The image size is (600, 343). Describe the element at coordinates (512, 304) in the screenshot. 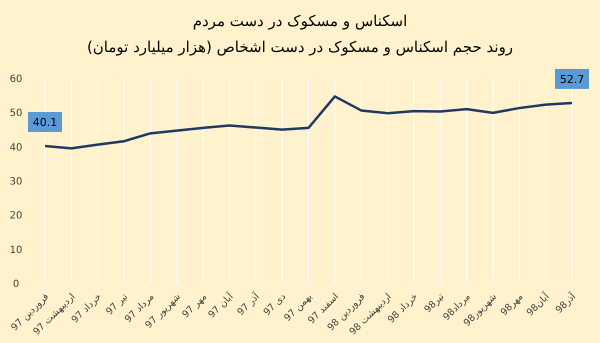

I see `x-tick-label: مهر98` at that location.